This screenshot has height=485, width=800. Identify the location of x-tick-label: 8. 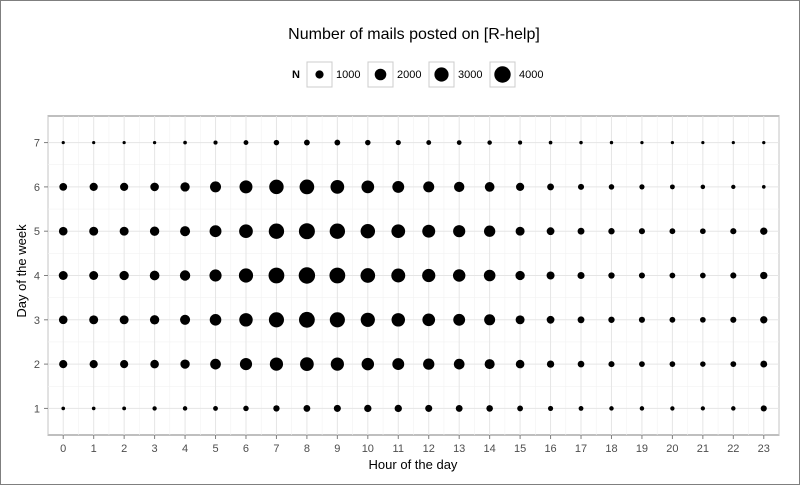
(307, 449).